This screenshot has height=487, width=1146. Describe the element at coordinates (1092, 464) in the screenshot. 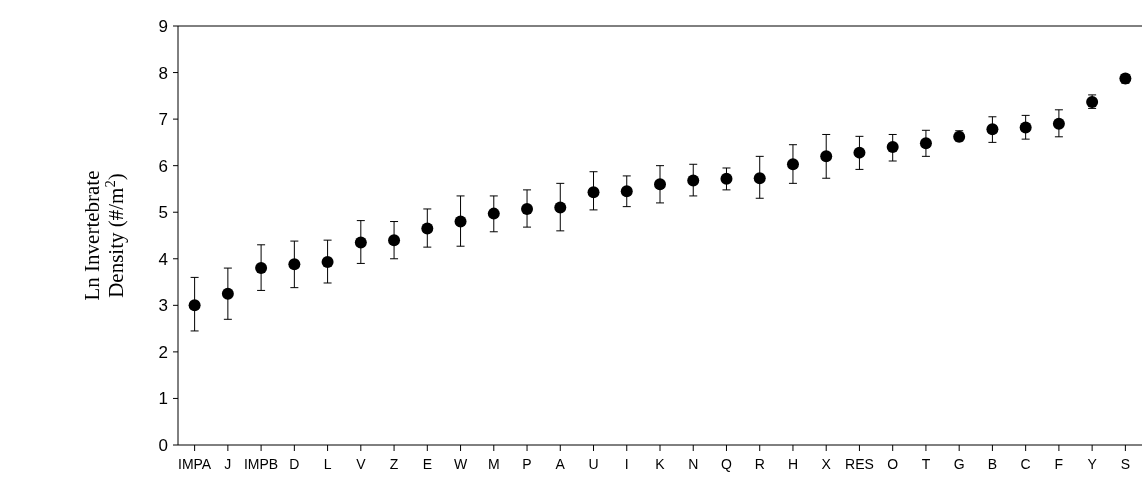

I see `x-tick-label: Y` at that location.